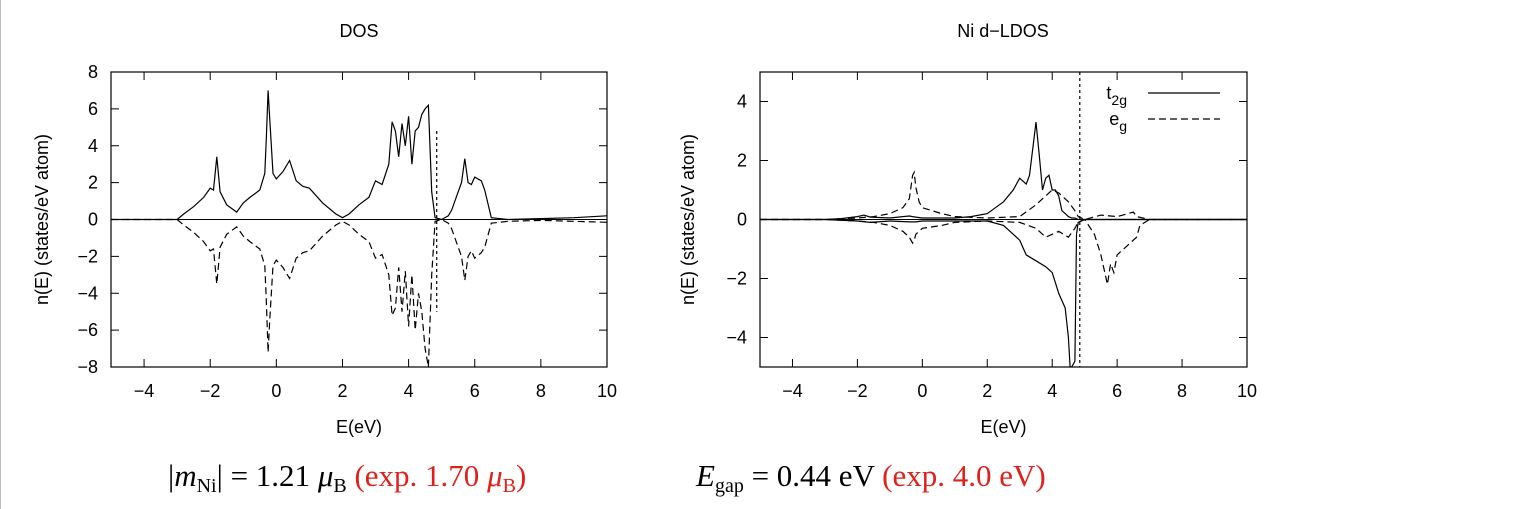 This screenshot has width=1517, height=509. What do you see at coordinates (705, 475) in the screenshot?
I see `gap-symbol: E` at bounding box center [705, 475].